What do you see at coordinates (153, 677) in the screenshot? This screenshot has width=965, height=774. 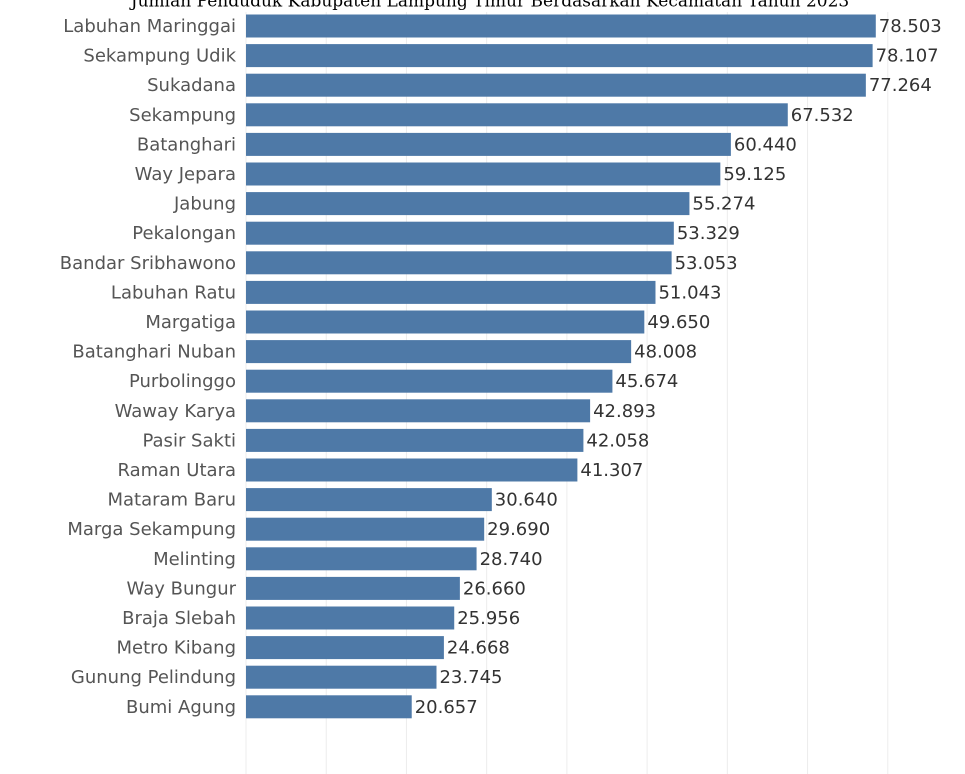 I see `y-tick-label: Gunung Pelindung` at bounding box center [153, 677].